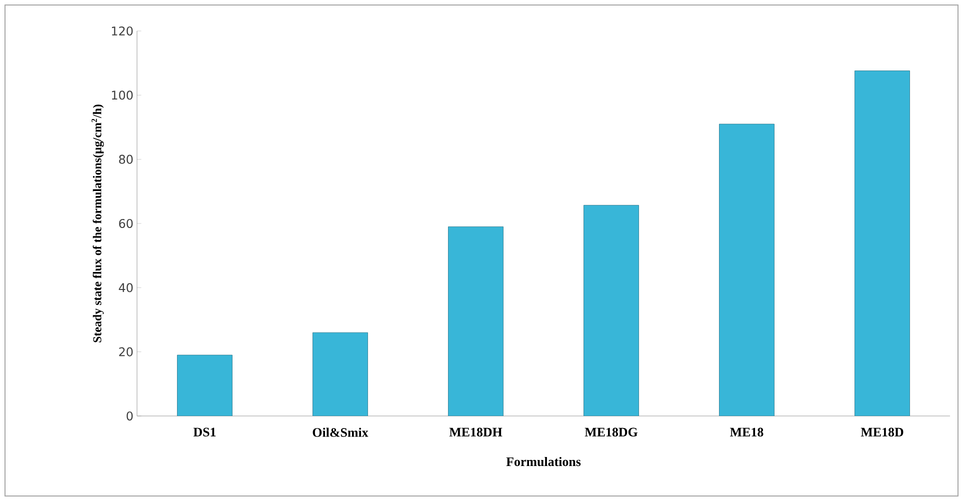 This screenshot has width=963, height=501. Describe the element at coordinates (747, 432) in the screenshot. I see `x-tick-label: ME18` at that location.